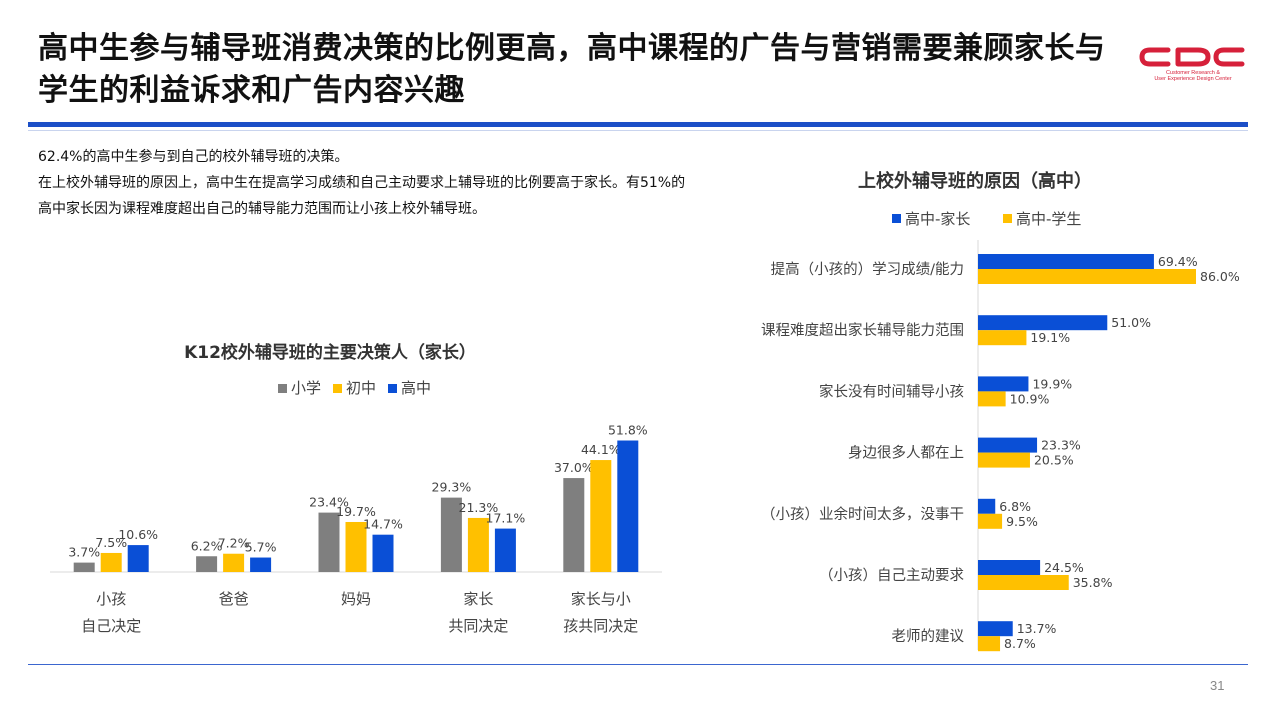  What do you see at coordinates (452, 487) in the screenshot?
I see `data-label: 29.3%` at bounding box center [452, 487].